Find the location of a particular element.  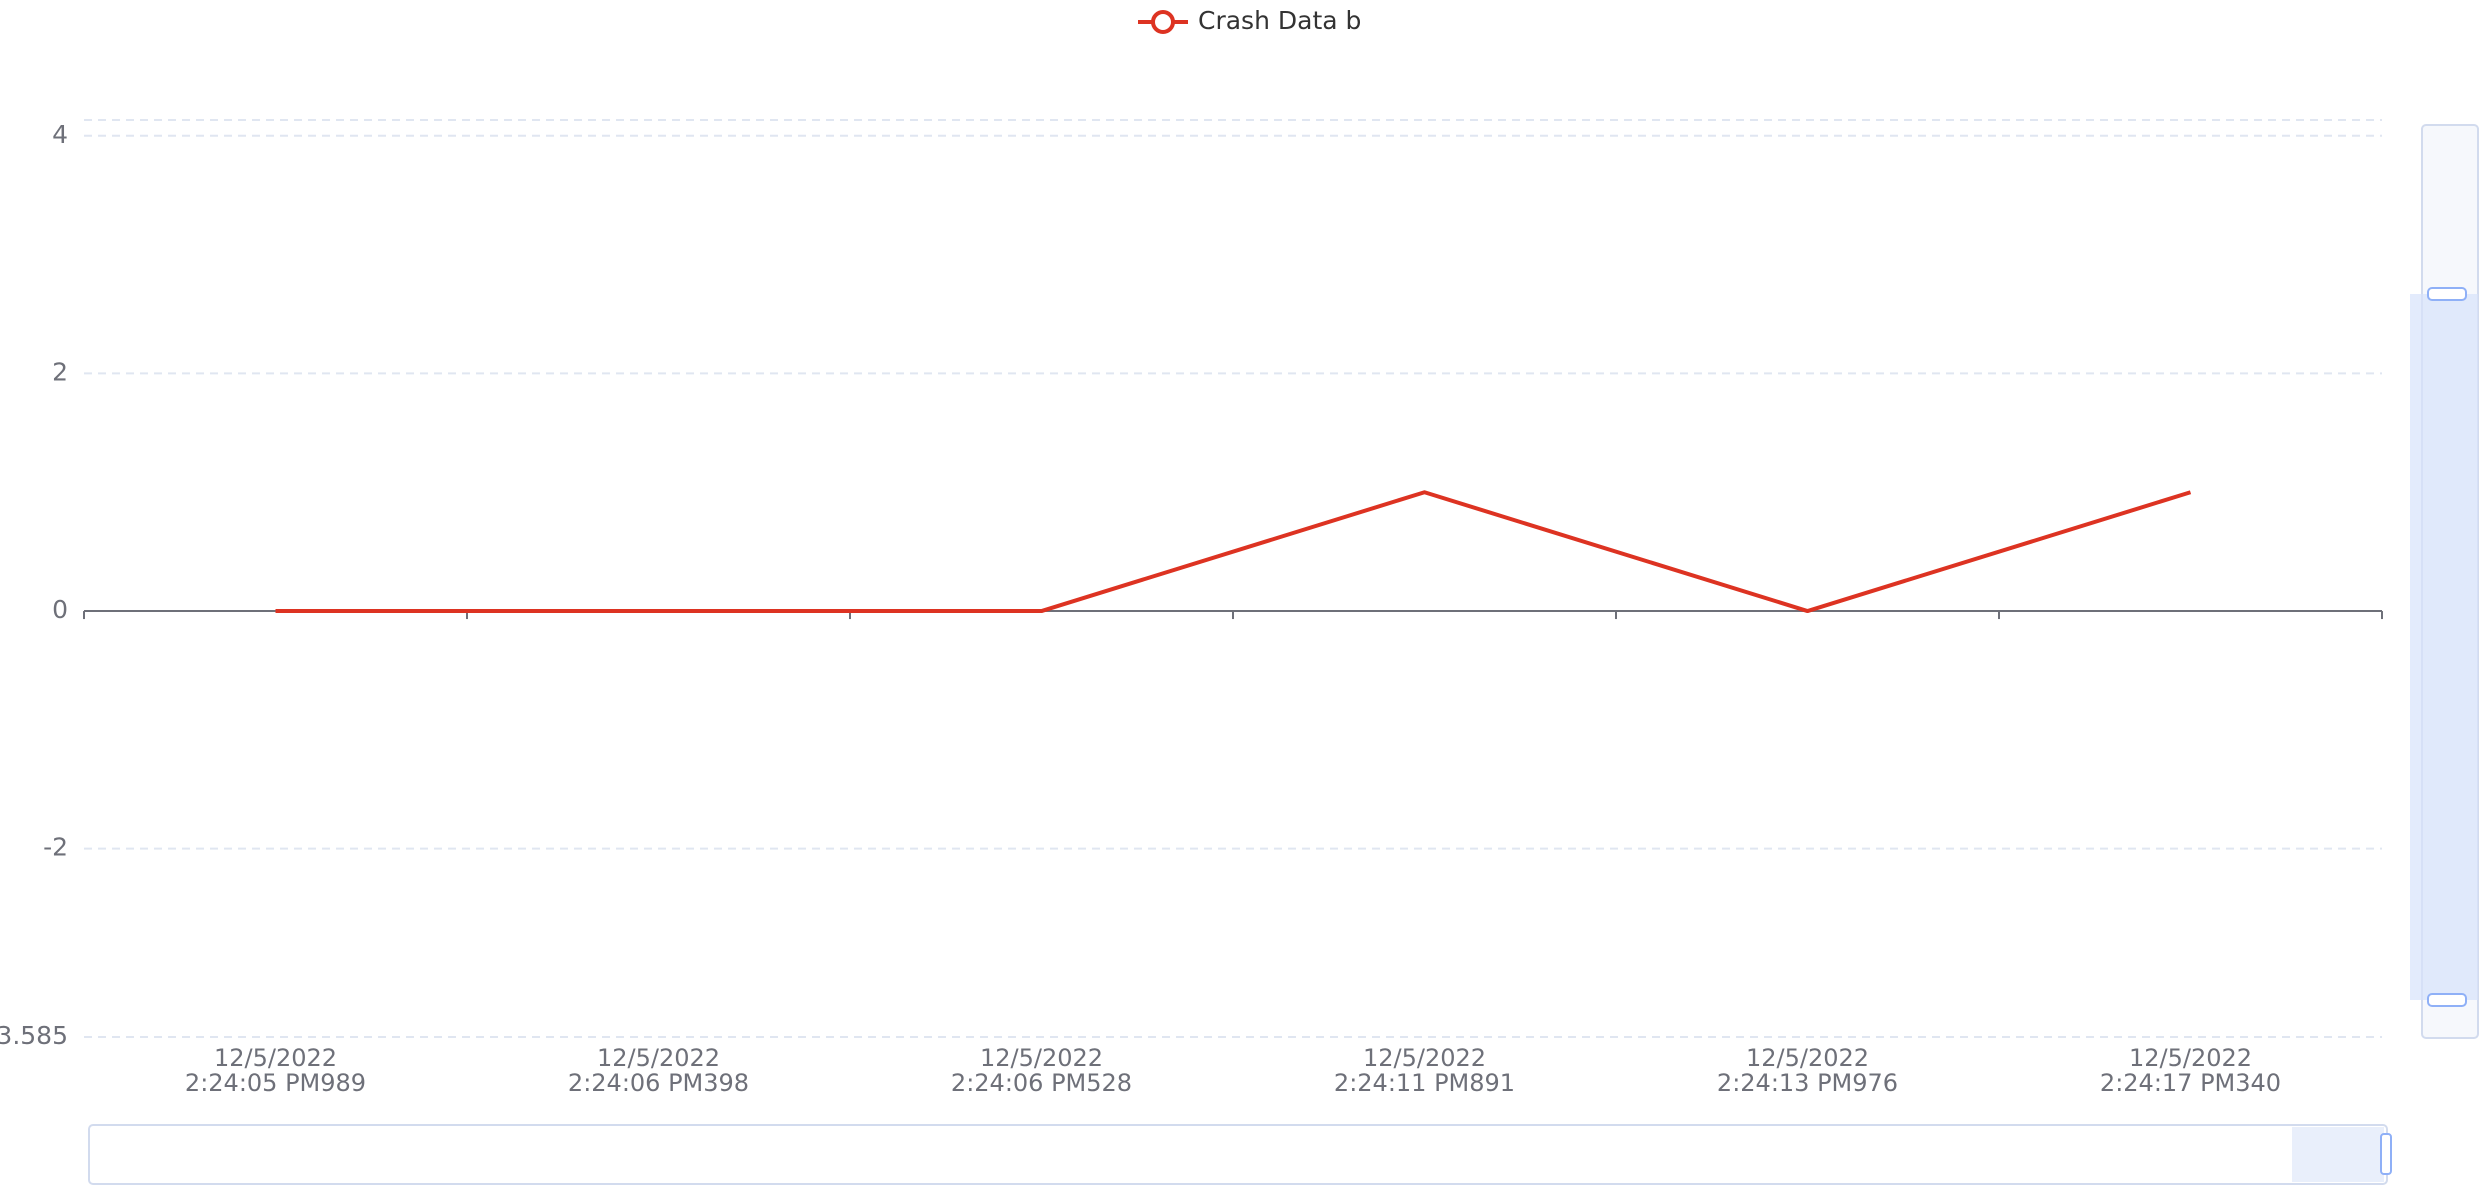

x-tick-label: 12/5/2022 2:24:11 PM891 is located at coordinates (1424, 1070).